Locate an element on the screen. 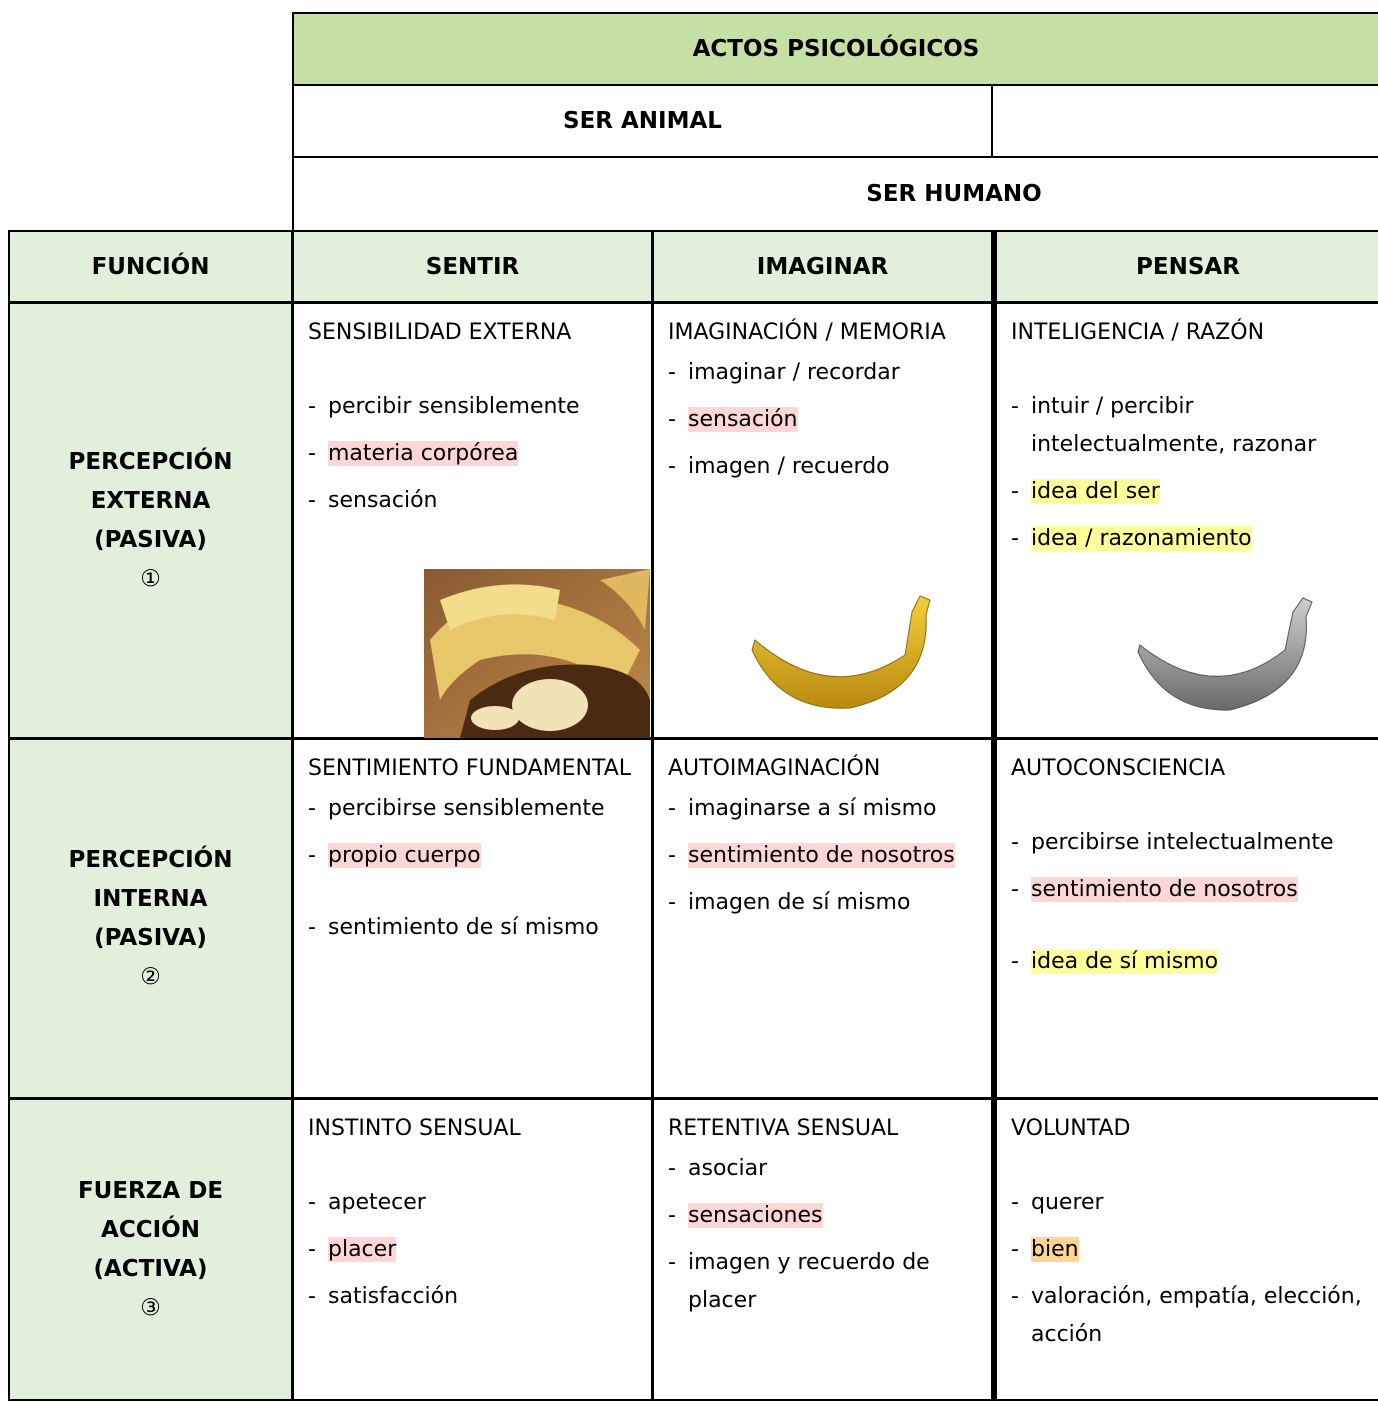 Image resolution: width=1378 pixels, height=1401 pixels. item-text-wrap: percibir sensiblemente is located at coordinates (454, 407).